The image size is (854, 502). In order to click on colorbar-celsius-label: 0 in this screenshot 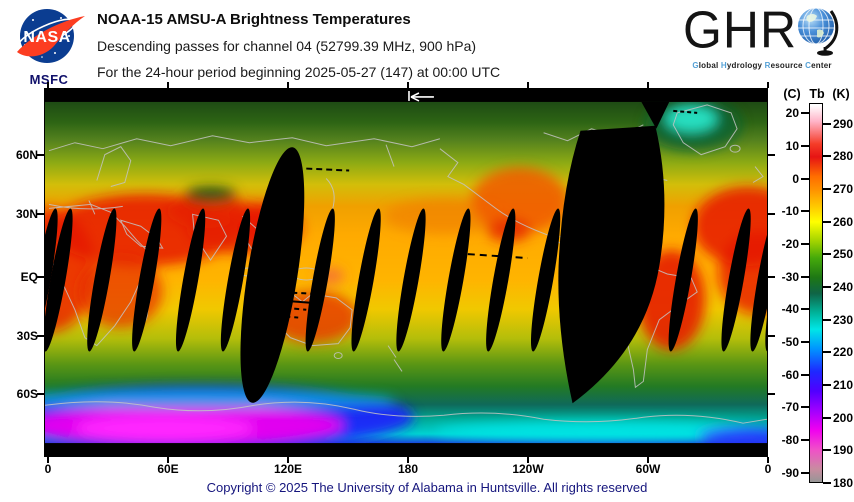, I will do `click(795, 178)`.